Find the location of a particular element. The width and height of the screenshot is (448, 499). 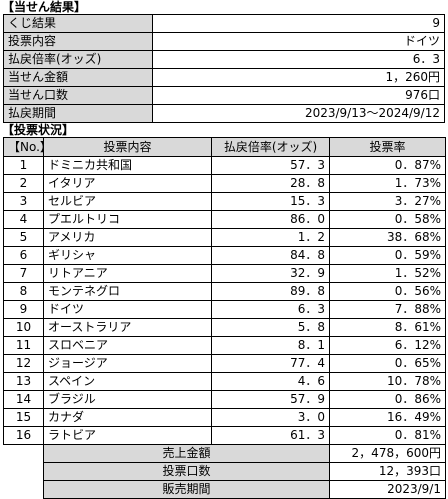

row-vote-rate: 10．78% is located at coordinates (387, 381).